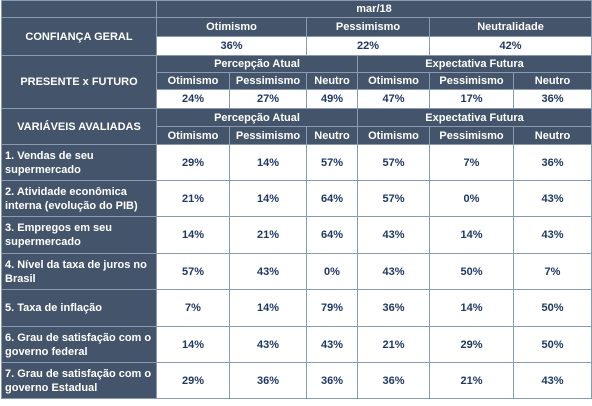  What do you see at coordinates (231, 46) in the screenshot?
I see `confidence-value-optimism: 36%` at bounding box center [231, 46].